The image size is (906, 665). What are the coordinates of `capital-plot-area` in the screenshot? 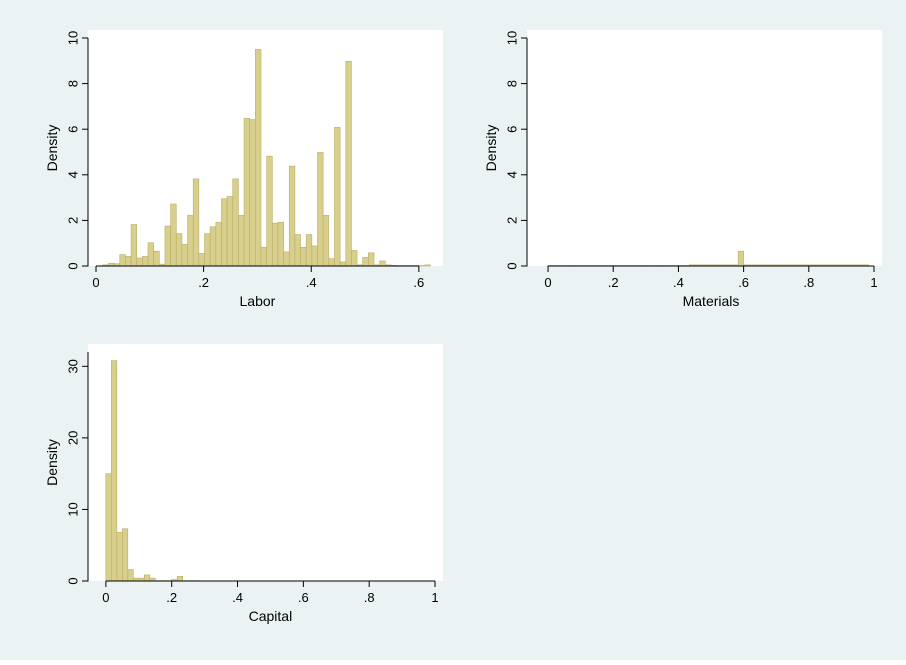 It's located at (265, 462).